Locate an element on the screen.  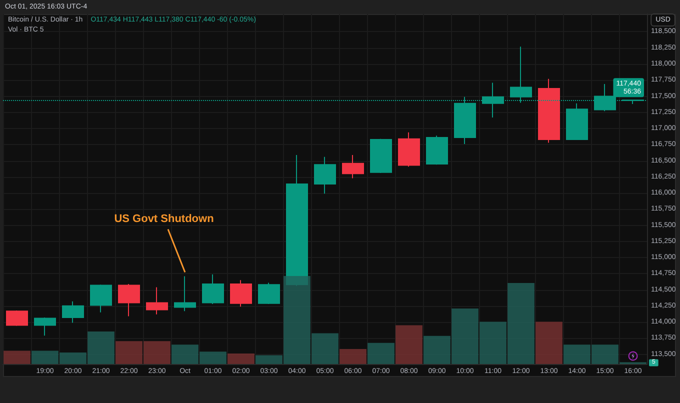
annotation: US Govt Shutdown is located at coordinates (164, 218).